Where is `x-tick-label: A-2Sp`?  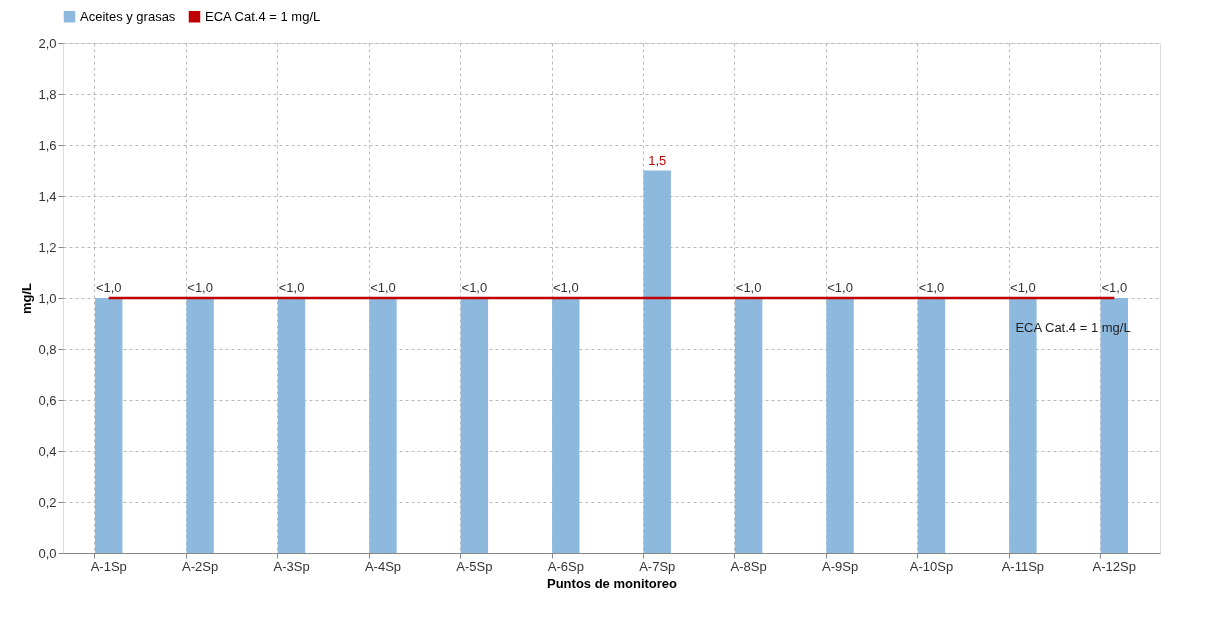 x-tick-label: A-2Sp is located at coordinates (200, 566).